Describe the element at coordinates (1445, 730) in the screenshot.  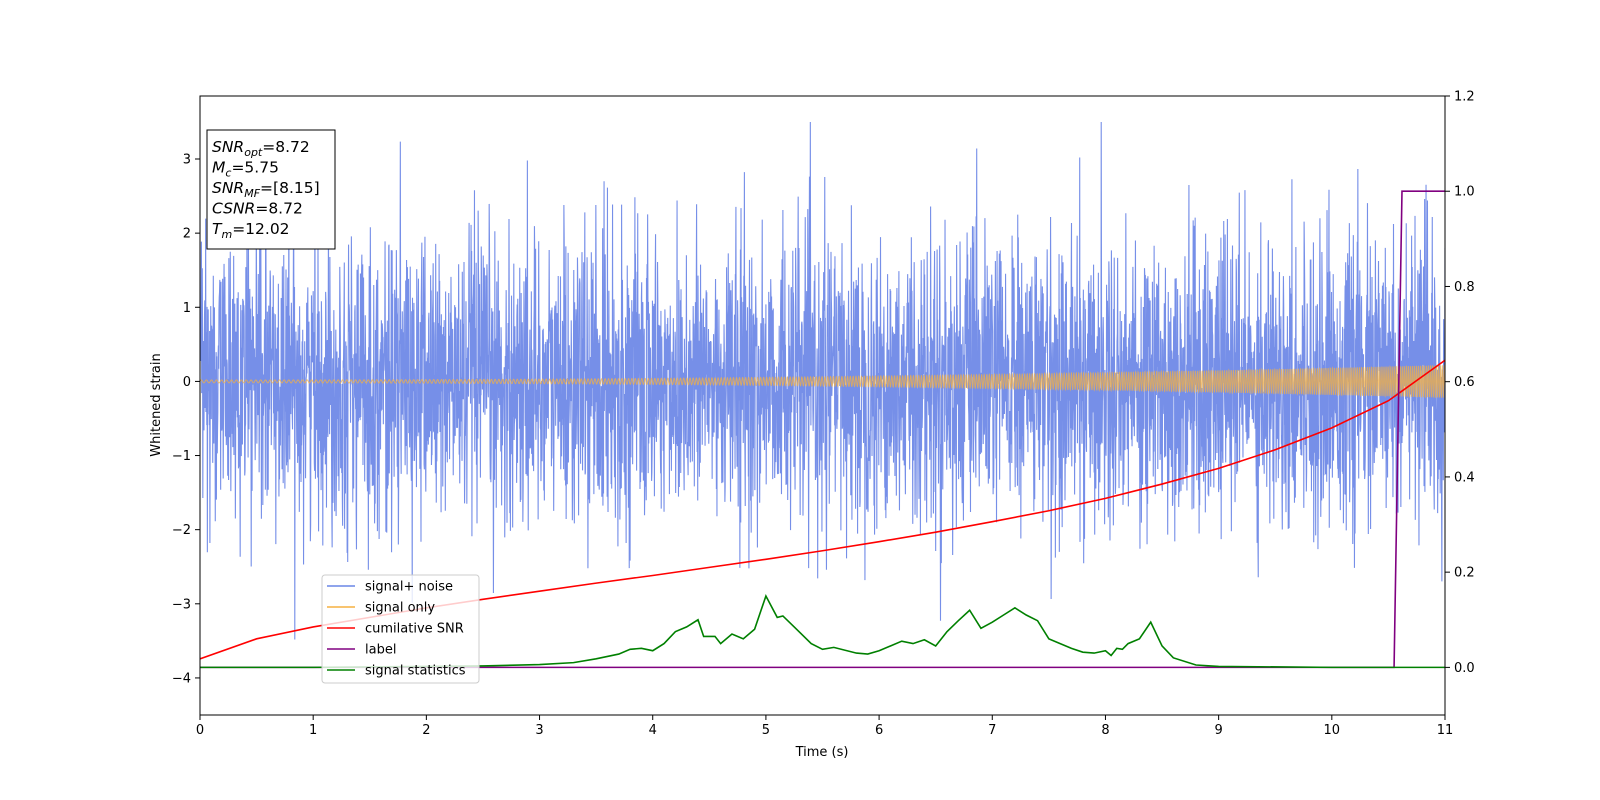
I see `x-tick-label: 11` at that location.